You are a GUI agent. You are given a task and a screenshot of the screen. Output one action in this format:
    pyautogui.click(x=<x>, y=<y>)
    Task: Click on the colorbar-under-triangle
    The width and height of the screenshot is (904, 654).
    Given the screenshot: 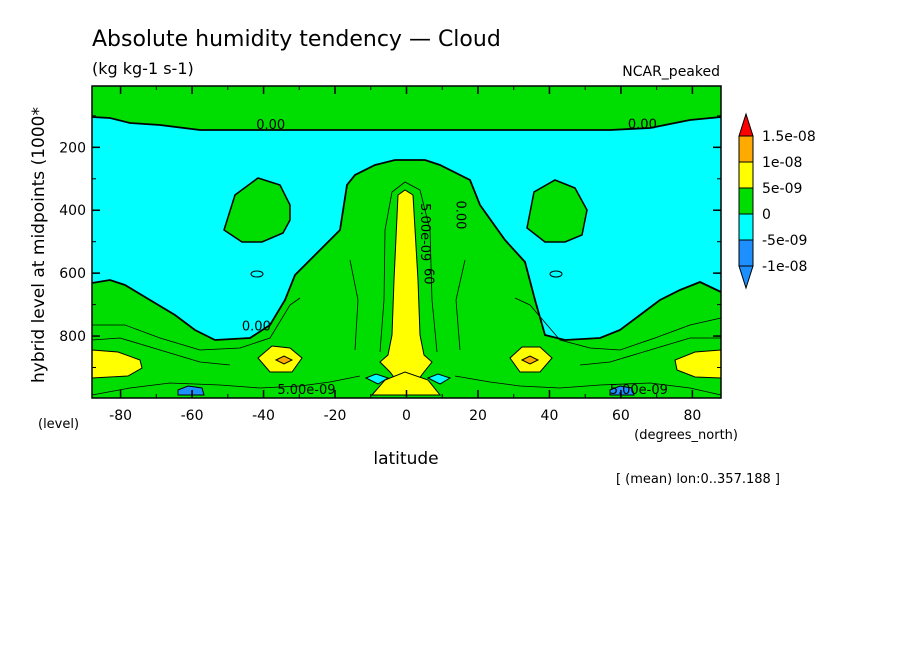 What is the action you would take?
    pyautogui.click(x=746, y=277)
    